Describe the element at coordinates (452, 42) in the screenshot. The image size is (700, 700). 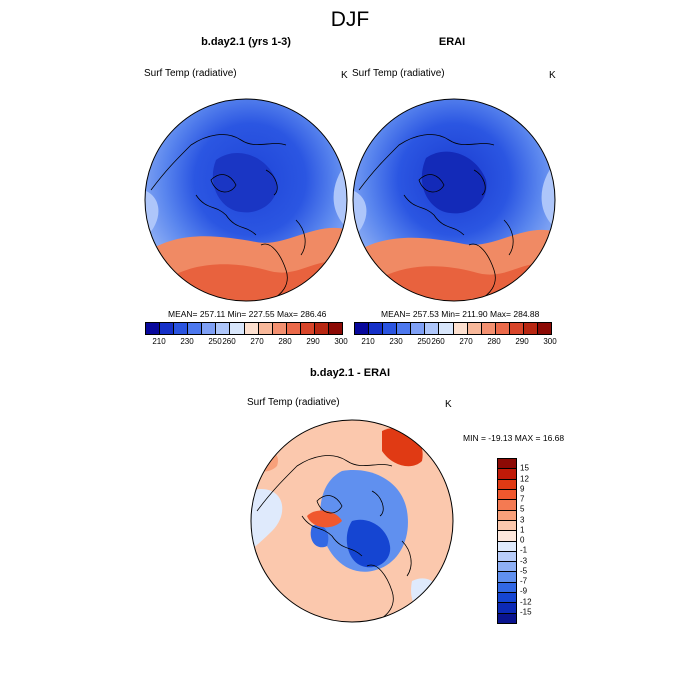
I see `panel-title-obs: ERAI` at that location.